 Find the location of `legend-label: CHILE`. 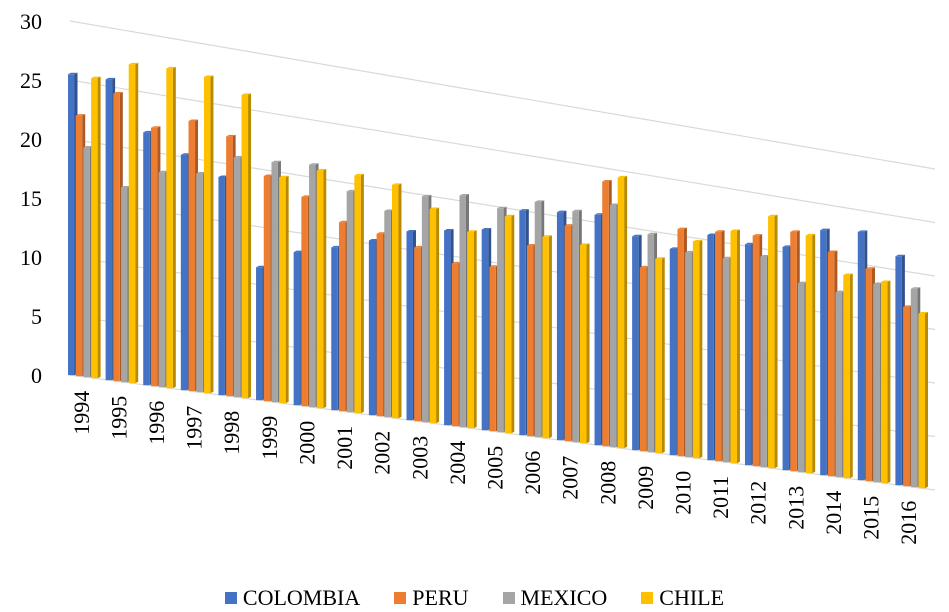

legend-label: CHILE is located at coordinates (692, 597).